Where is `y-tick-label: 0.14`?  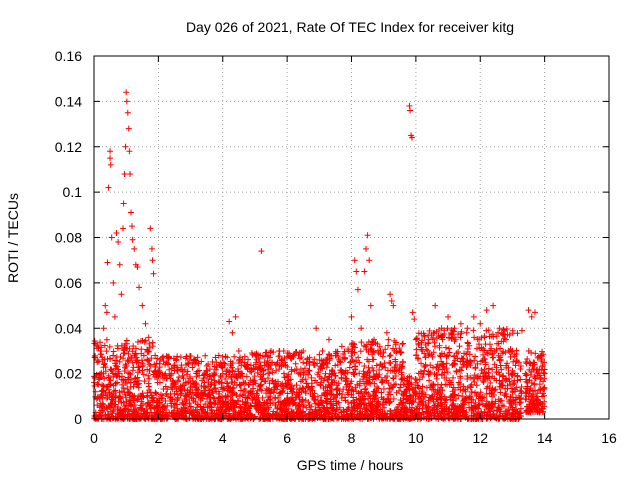 y-tick-label: 0.14 is located at coordinates (68, 101).